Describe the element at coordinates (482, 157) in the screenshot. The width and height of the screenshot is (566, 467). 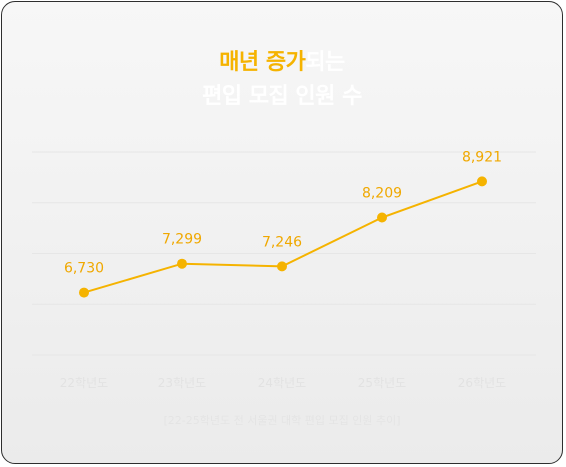
I see `value-label: 8,921` at that location.